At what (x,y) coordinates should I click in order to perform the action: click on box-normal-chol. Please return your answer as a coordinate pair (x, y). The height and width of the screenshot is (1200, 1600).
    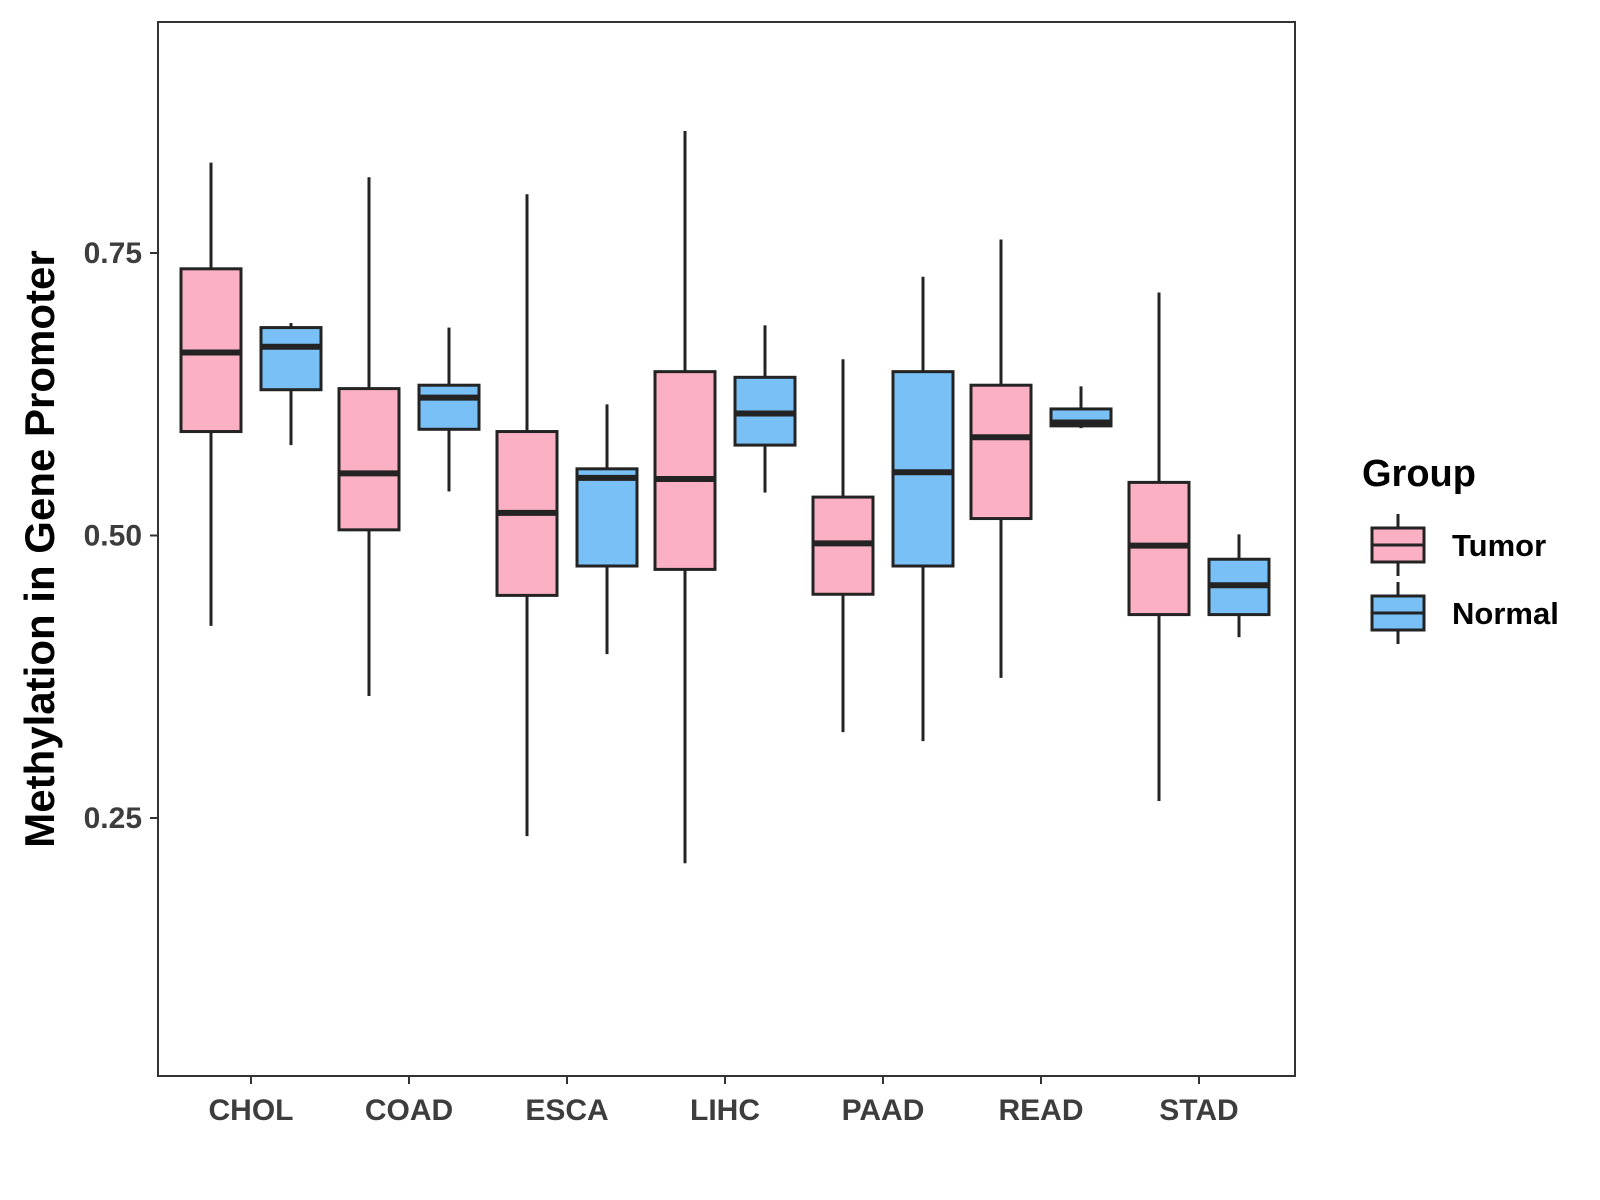
    Looking at the image, I should click on (291, 384).